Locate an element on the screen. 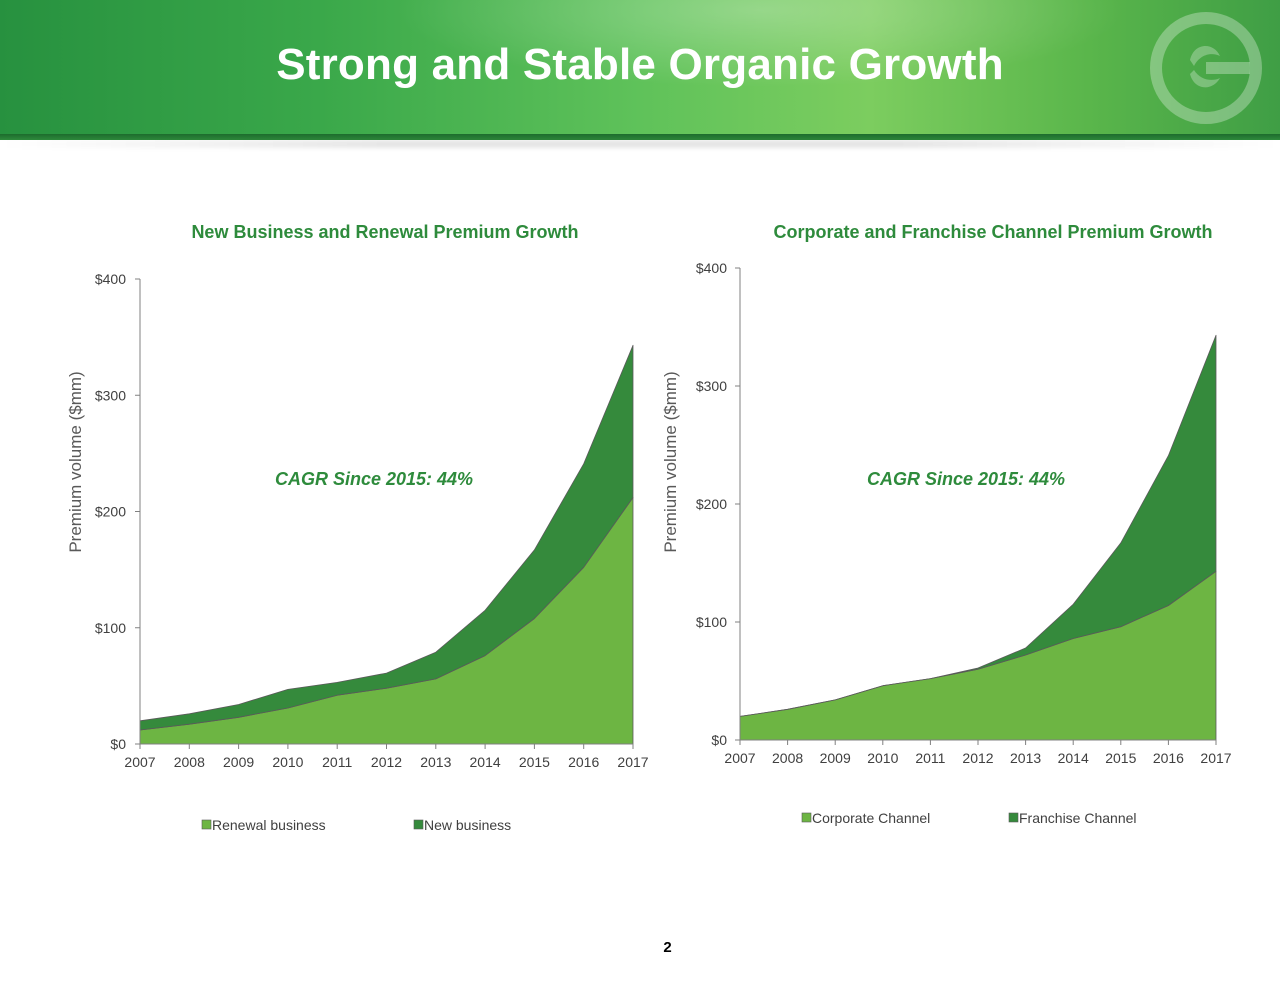 This screenshot has width=1280, height=989. legend: Renewal business New business is located at coordinates (356, 825).